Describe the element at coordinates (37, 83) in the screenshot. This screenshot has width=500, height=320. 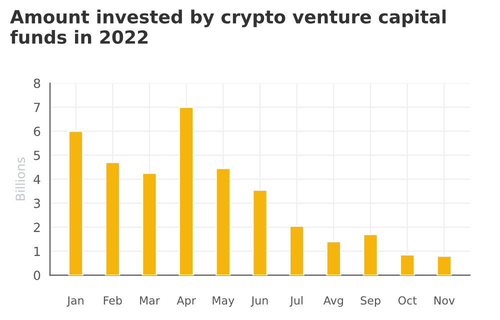
I see `y-tick-label: 8` at that location.